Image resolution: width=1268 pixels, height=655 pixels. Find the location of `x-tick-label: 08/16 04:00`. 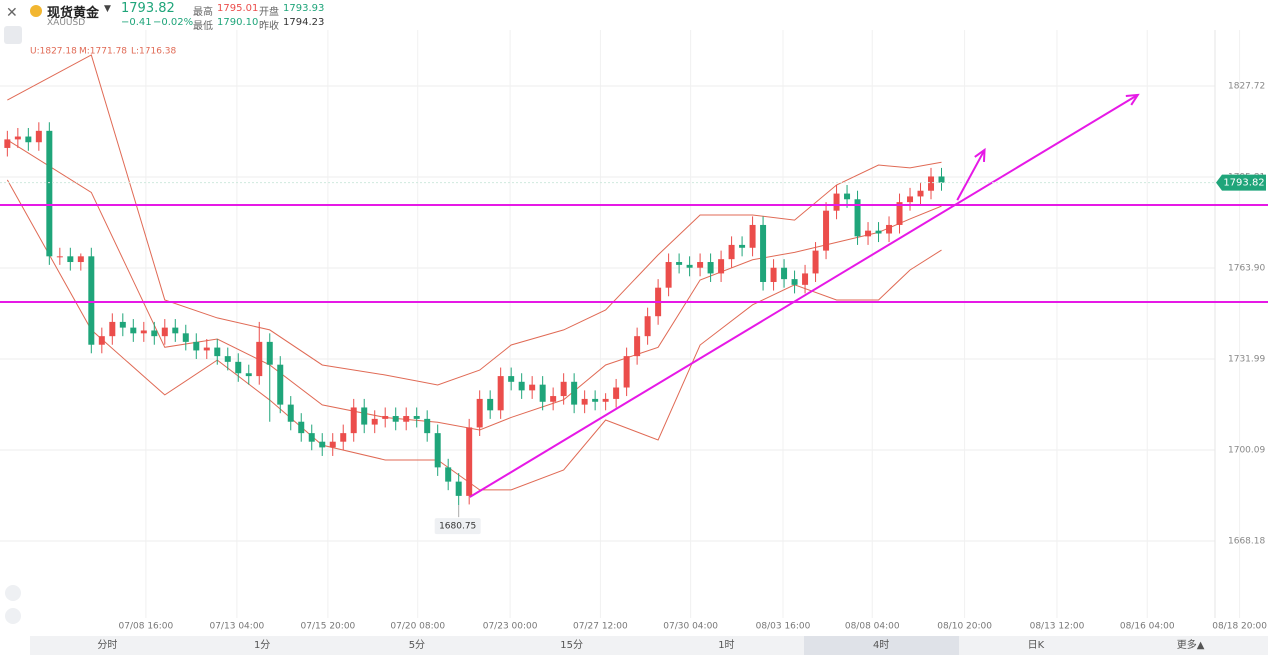

x-tick-label: 08/16 04:00 is located at coordinates (1147, 627).